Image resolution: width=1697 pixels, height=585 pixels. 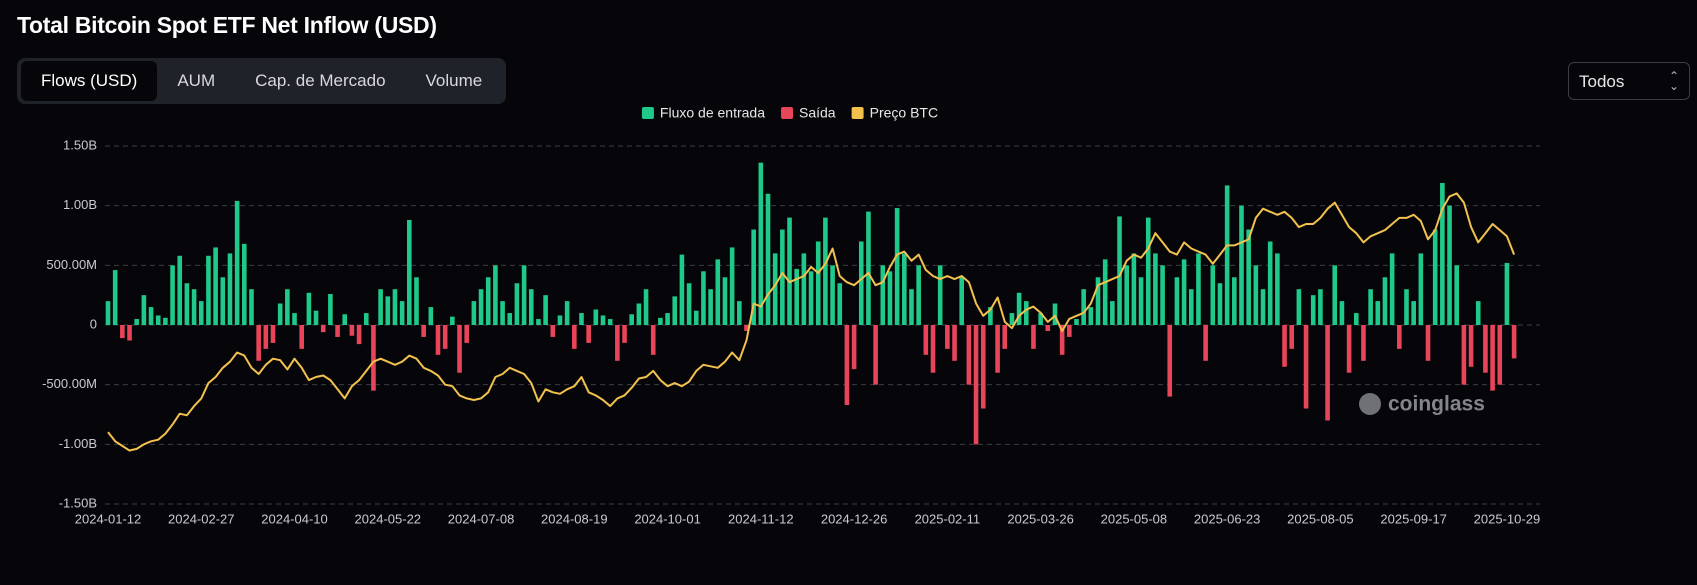 I want to click on y-tick-label: 0, so click(x=93, y=323).